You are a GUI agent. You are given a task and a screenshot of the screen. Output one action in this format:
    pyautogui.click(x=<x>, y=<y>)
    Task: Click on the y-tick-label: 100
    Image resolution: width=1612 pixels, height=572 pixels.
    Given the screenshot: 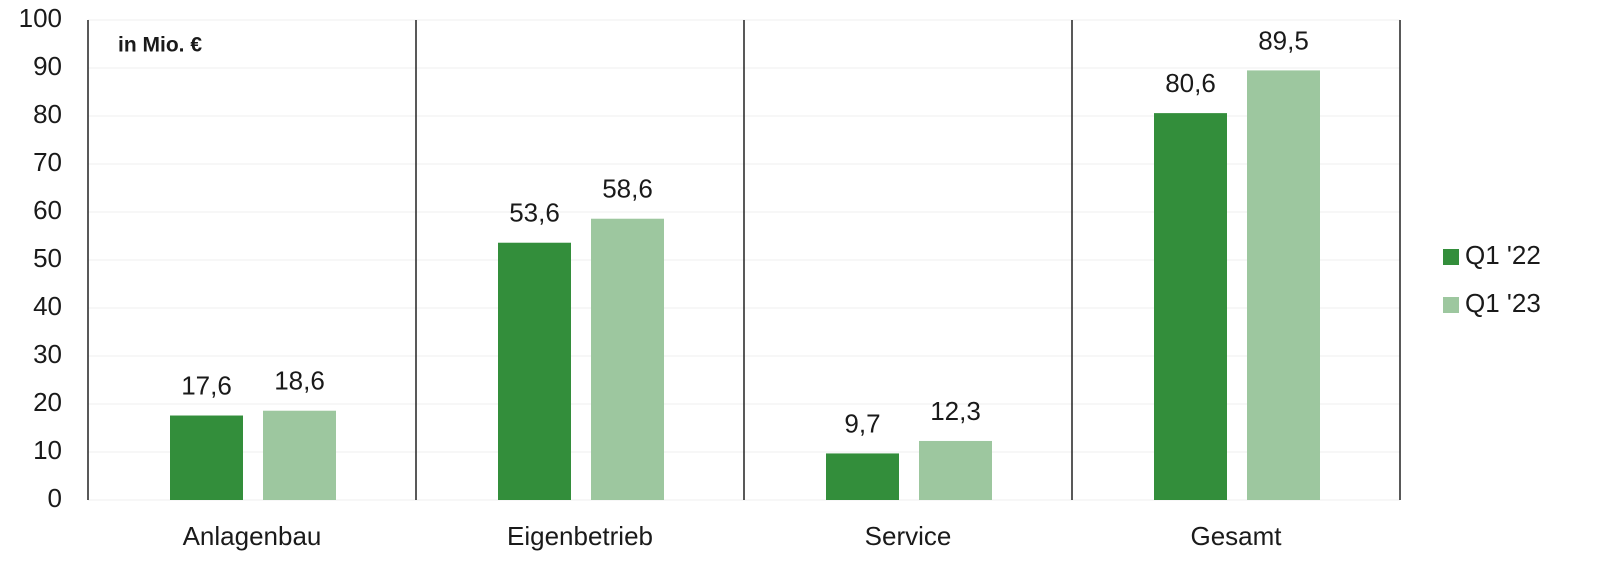 What is the action you would take?
    pyautogui.click(x=40, y=18)
    